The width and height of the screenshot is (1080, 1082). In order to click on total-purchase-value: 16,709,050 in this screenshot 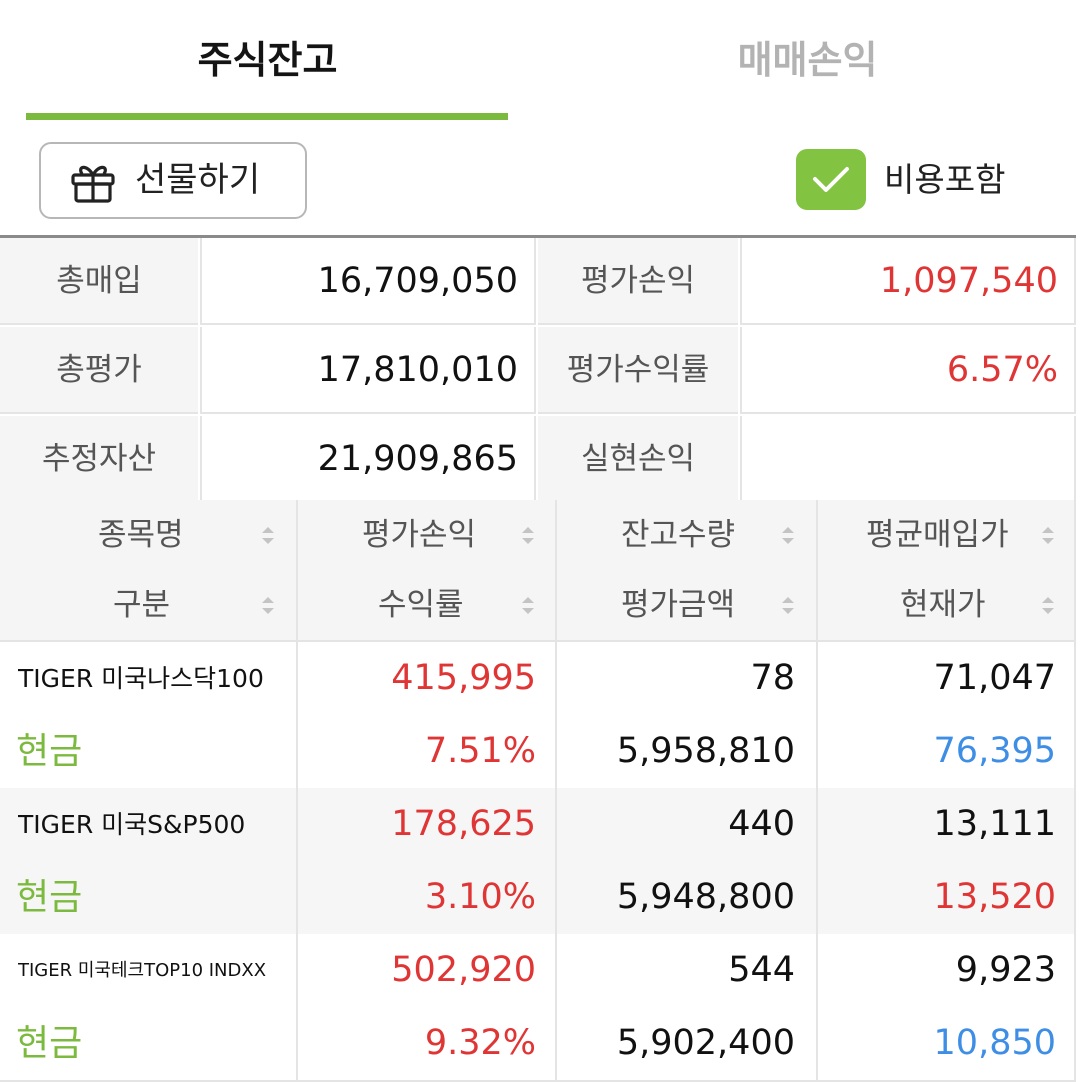, I will do `click(368, 281)`.